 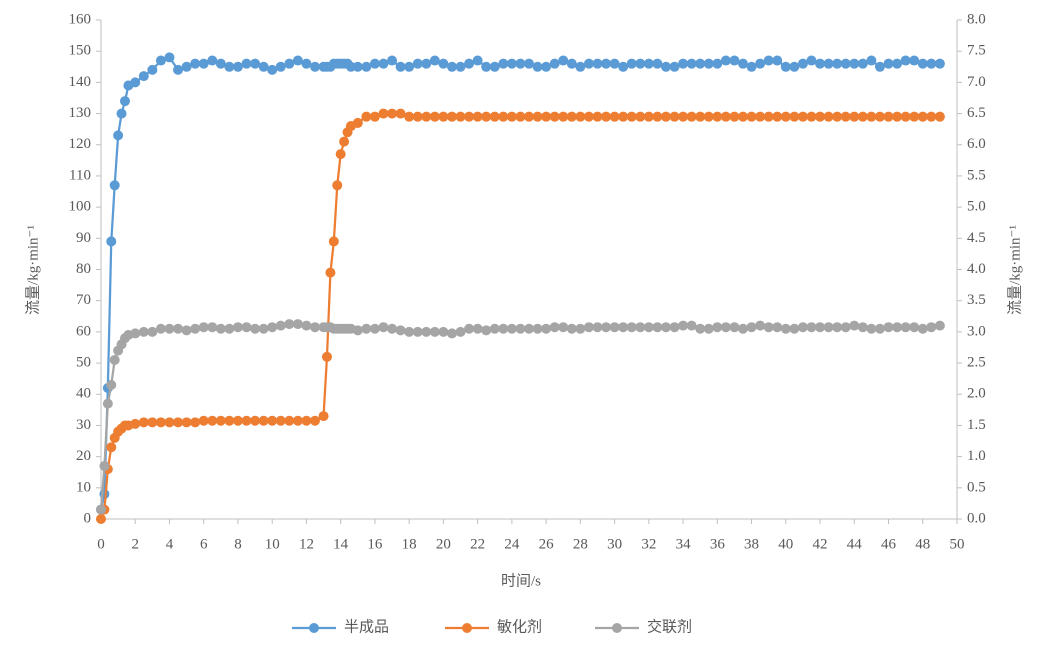 I want to click on y2-tick-label: 5.0, so click(x=976, y=207).